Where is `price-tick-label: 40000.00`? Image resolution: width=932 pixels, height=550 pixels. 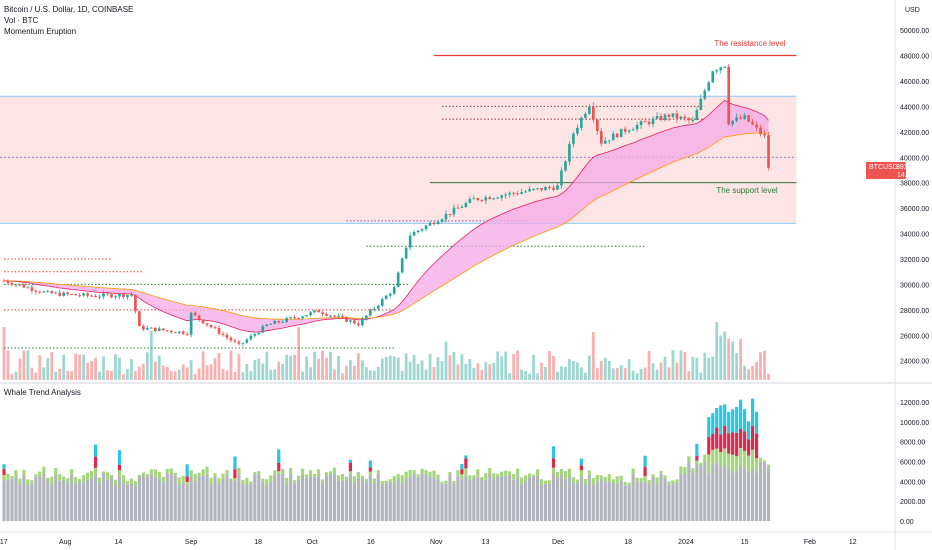
price-tick-label: 40000.00 is located at coordinates (914, 158).